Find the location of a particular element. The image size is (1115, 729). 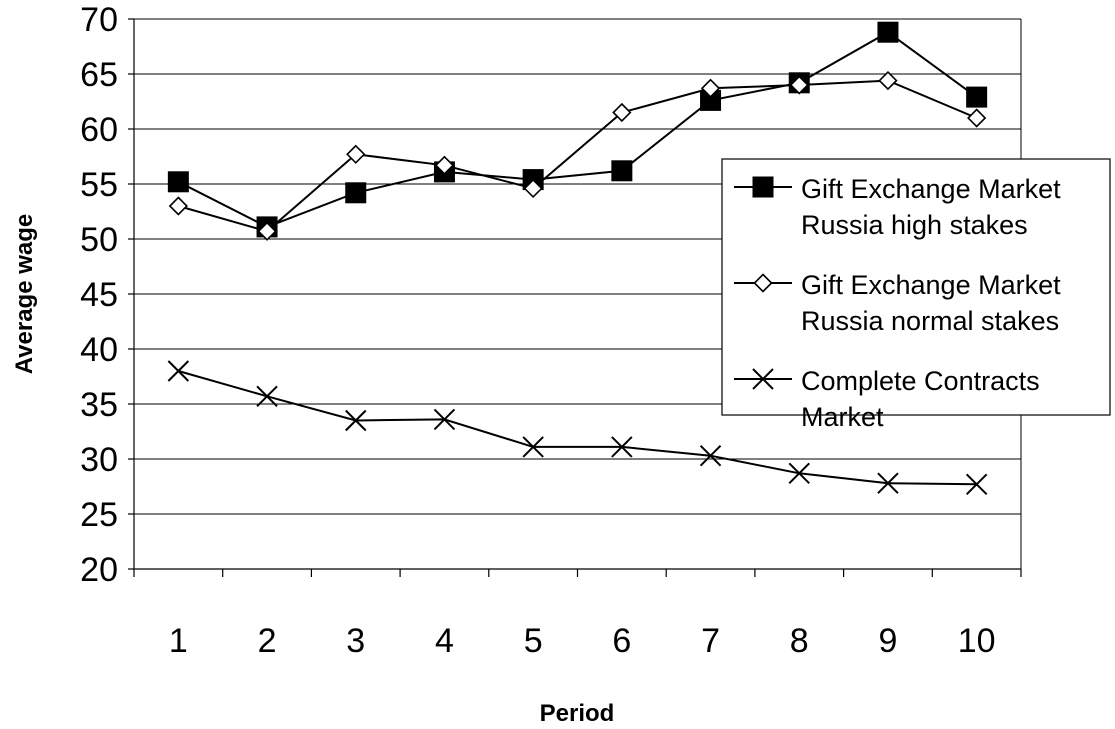

legend-label: Russia normal stakes is located at coordinates (930, 321).